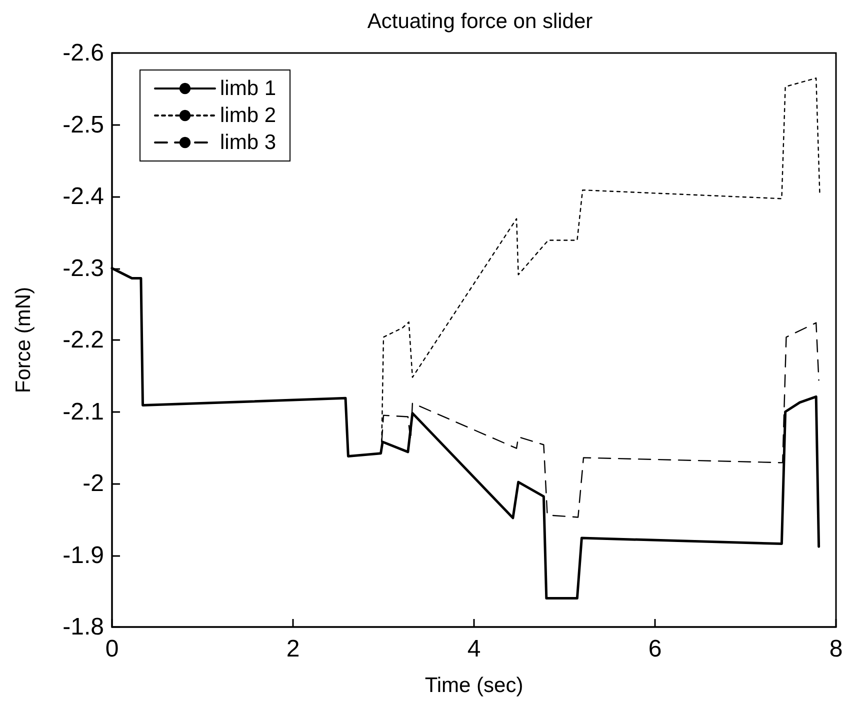 The width and height of the screenshot is (846, 710). I want to click on y-tick-label: -1.9, so click(83, 555).